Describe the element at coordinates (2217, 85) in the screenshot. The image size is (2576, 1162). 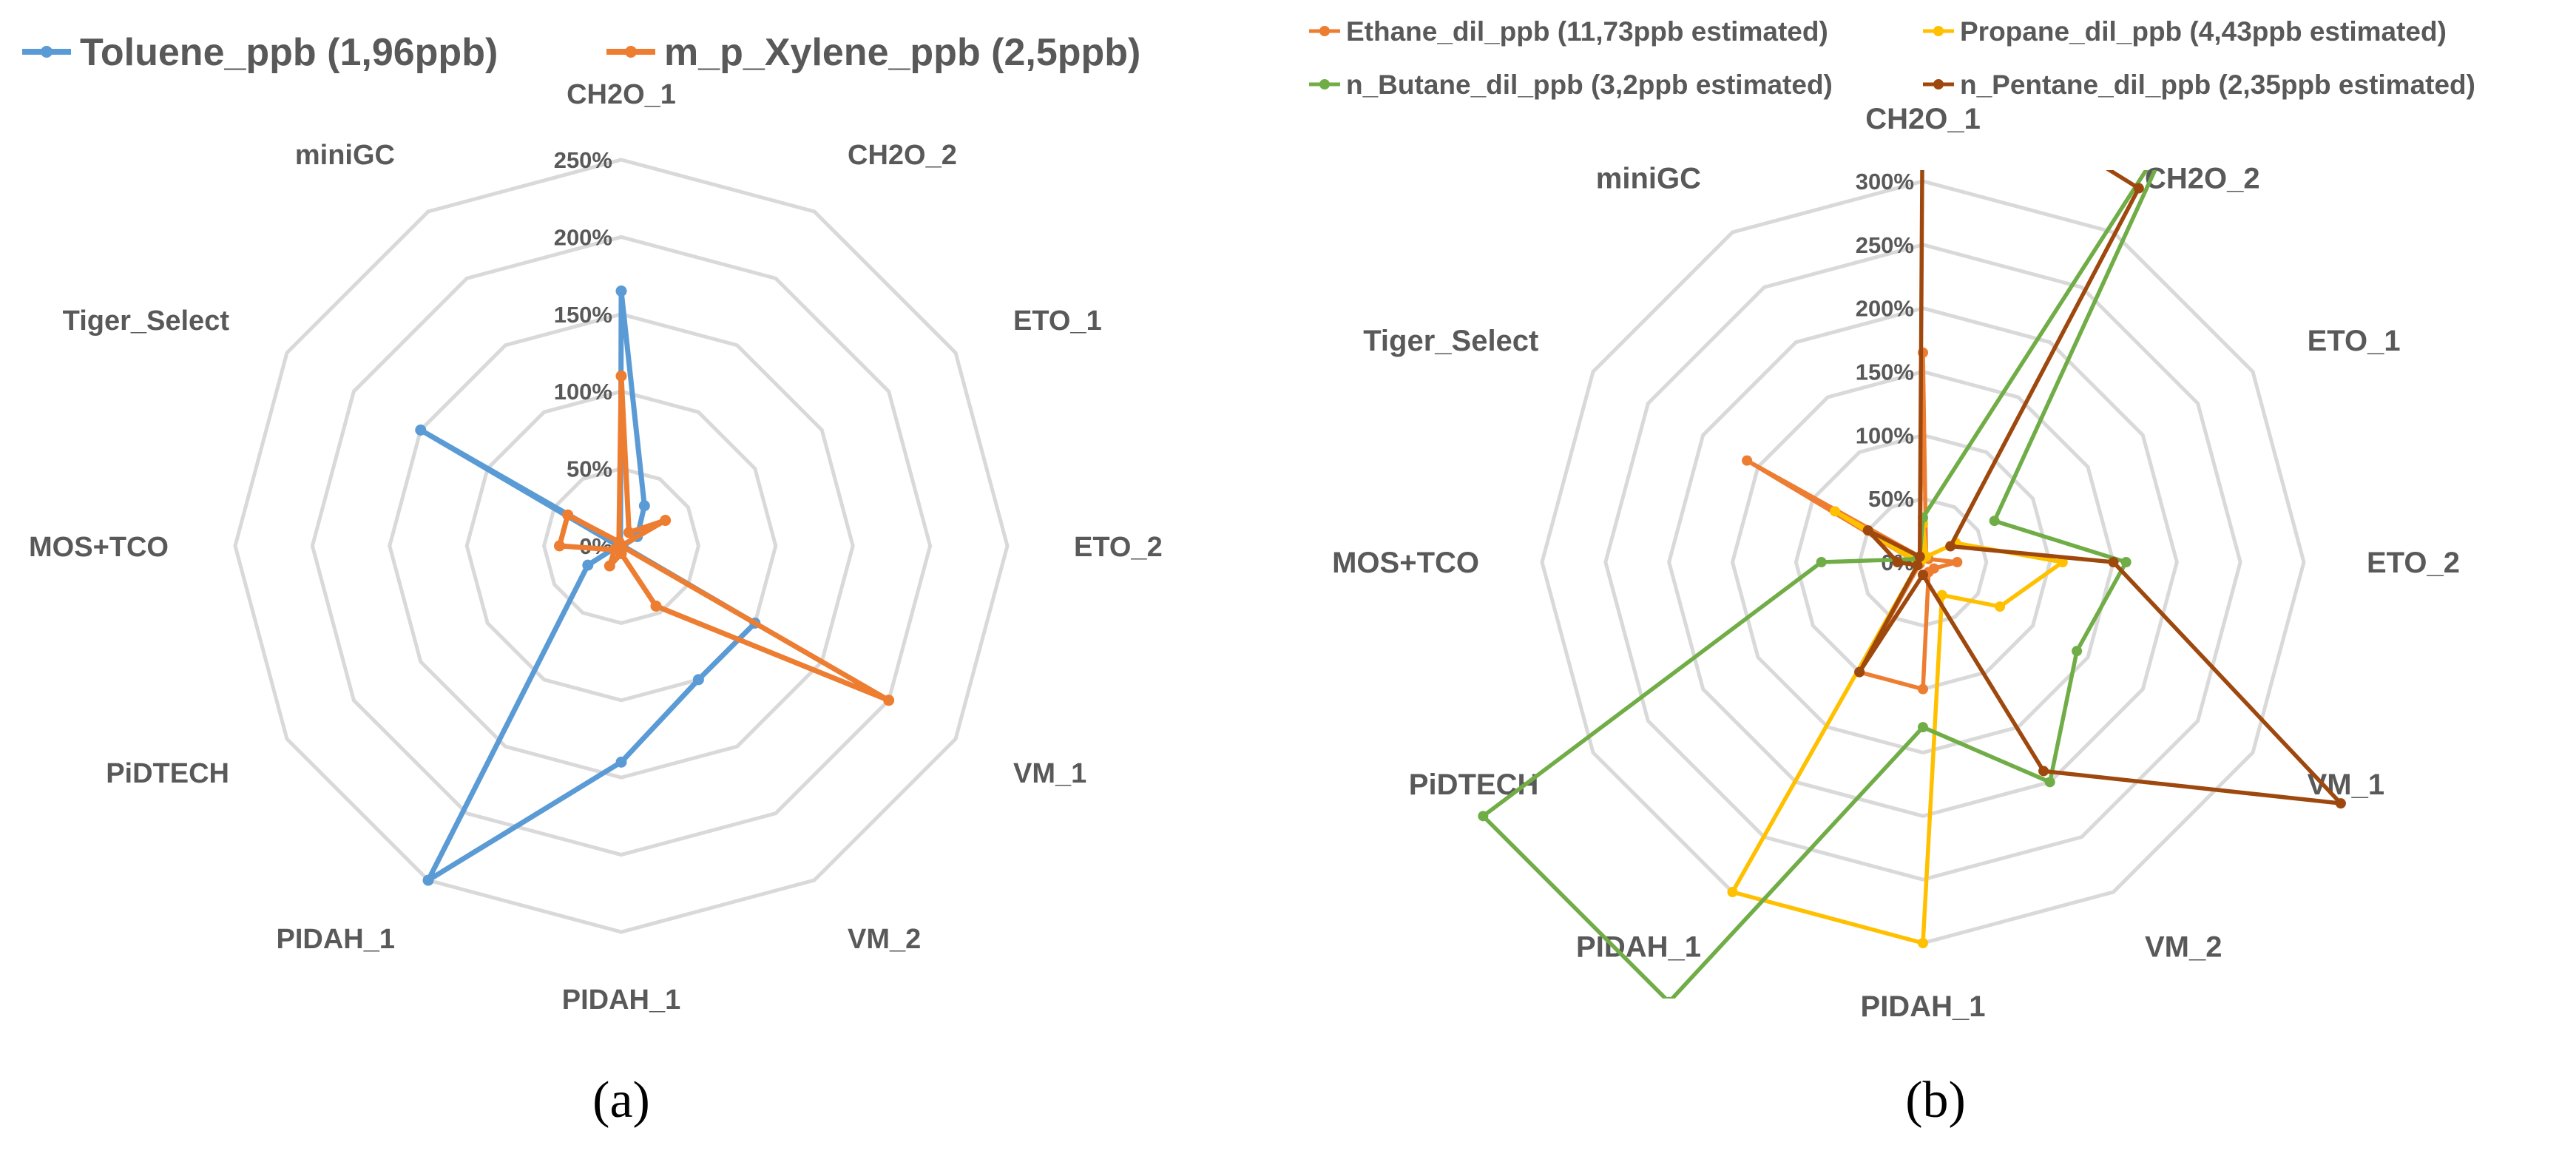
I see `legend-label: n_Pentane_dil_ppb (2,35ppb estimated)` at that location.